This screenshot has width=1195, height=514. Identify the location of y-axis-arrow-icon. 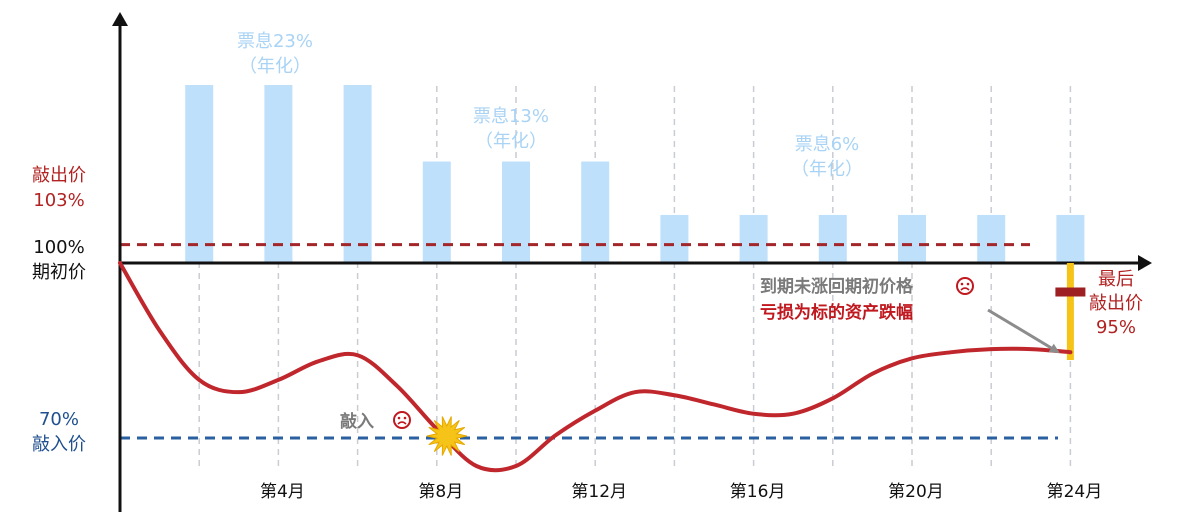
(120, 19).